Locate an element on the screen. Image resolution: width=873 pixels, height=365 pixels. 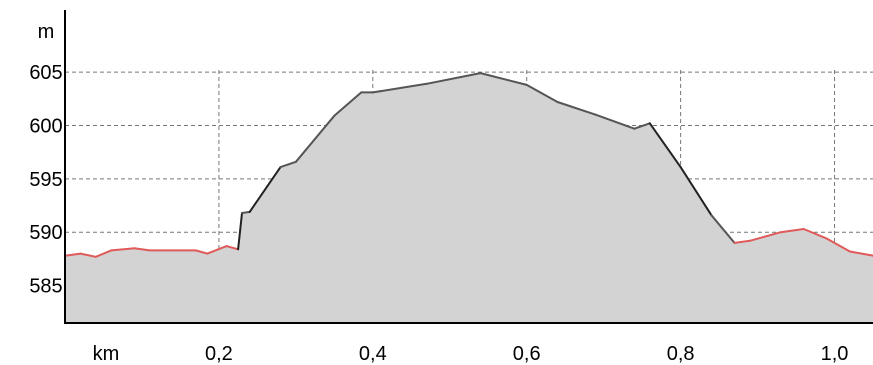
x-tick-label-0: 0,2 is located at coordinates (219, 354).